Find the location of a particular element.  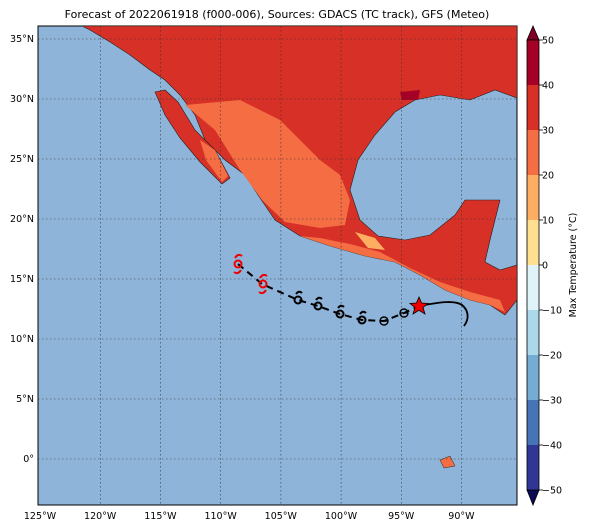

colorbar-tick-label: 50 is located at coordinates (548, 41).